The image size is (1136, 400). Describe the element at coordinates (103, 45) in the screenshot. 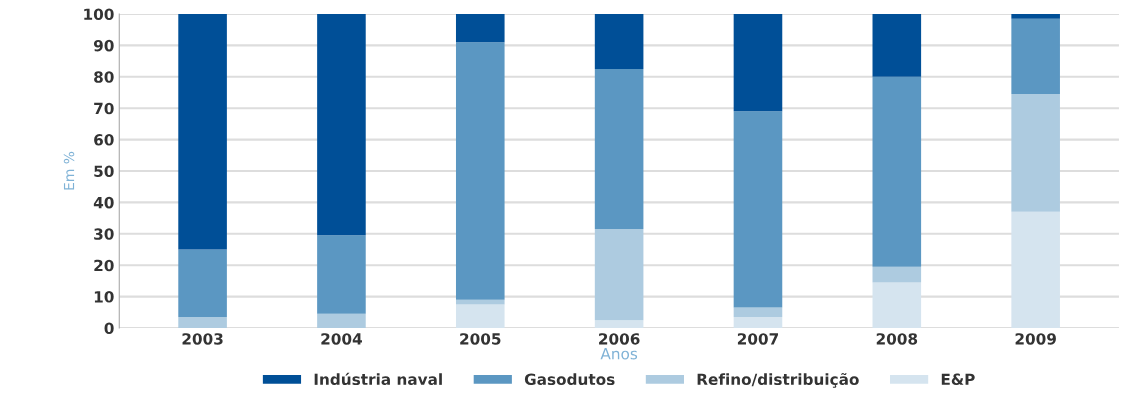

I see `y-tick-label: 90` at that location.